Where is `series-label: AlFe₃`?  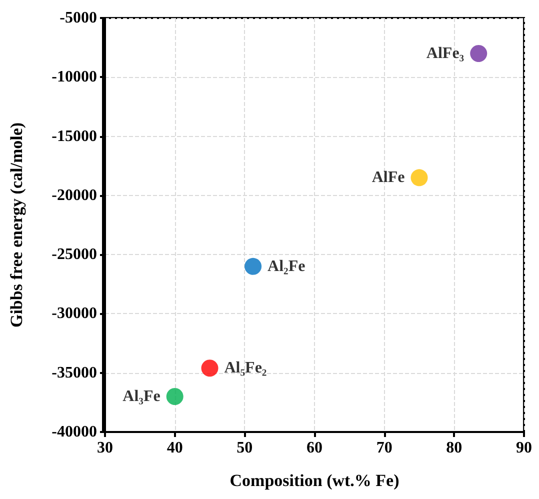
series-label: AlFe₃ is located at coordinates (445, 53).